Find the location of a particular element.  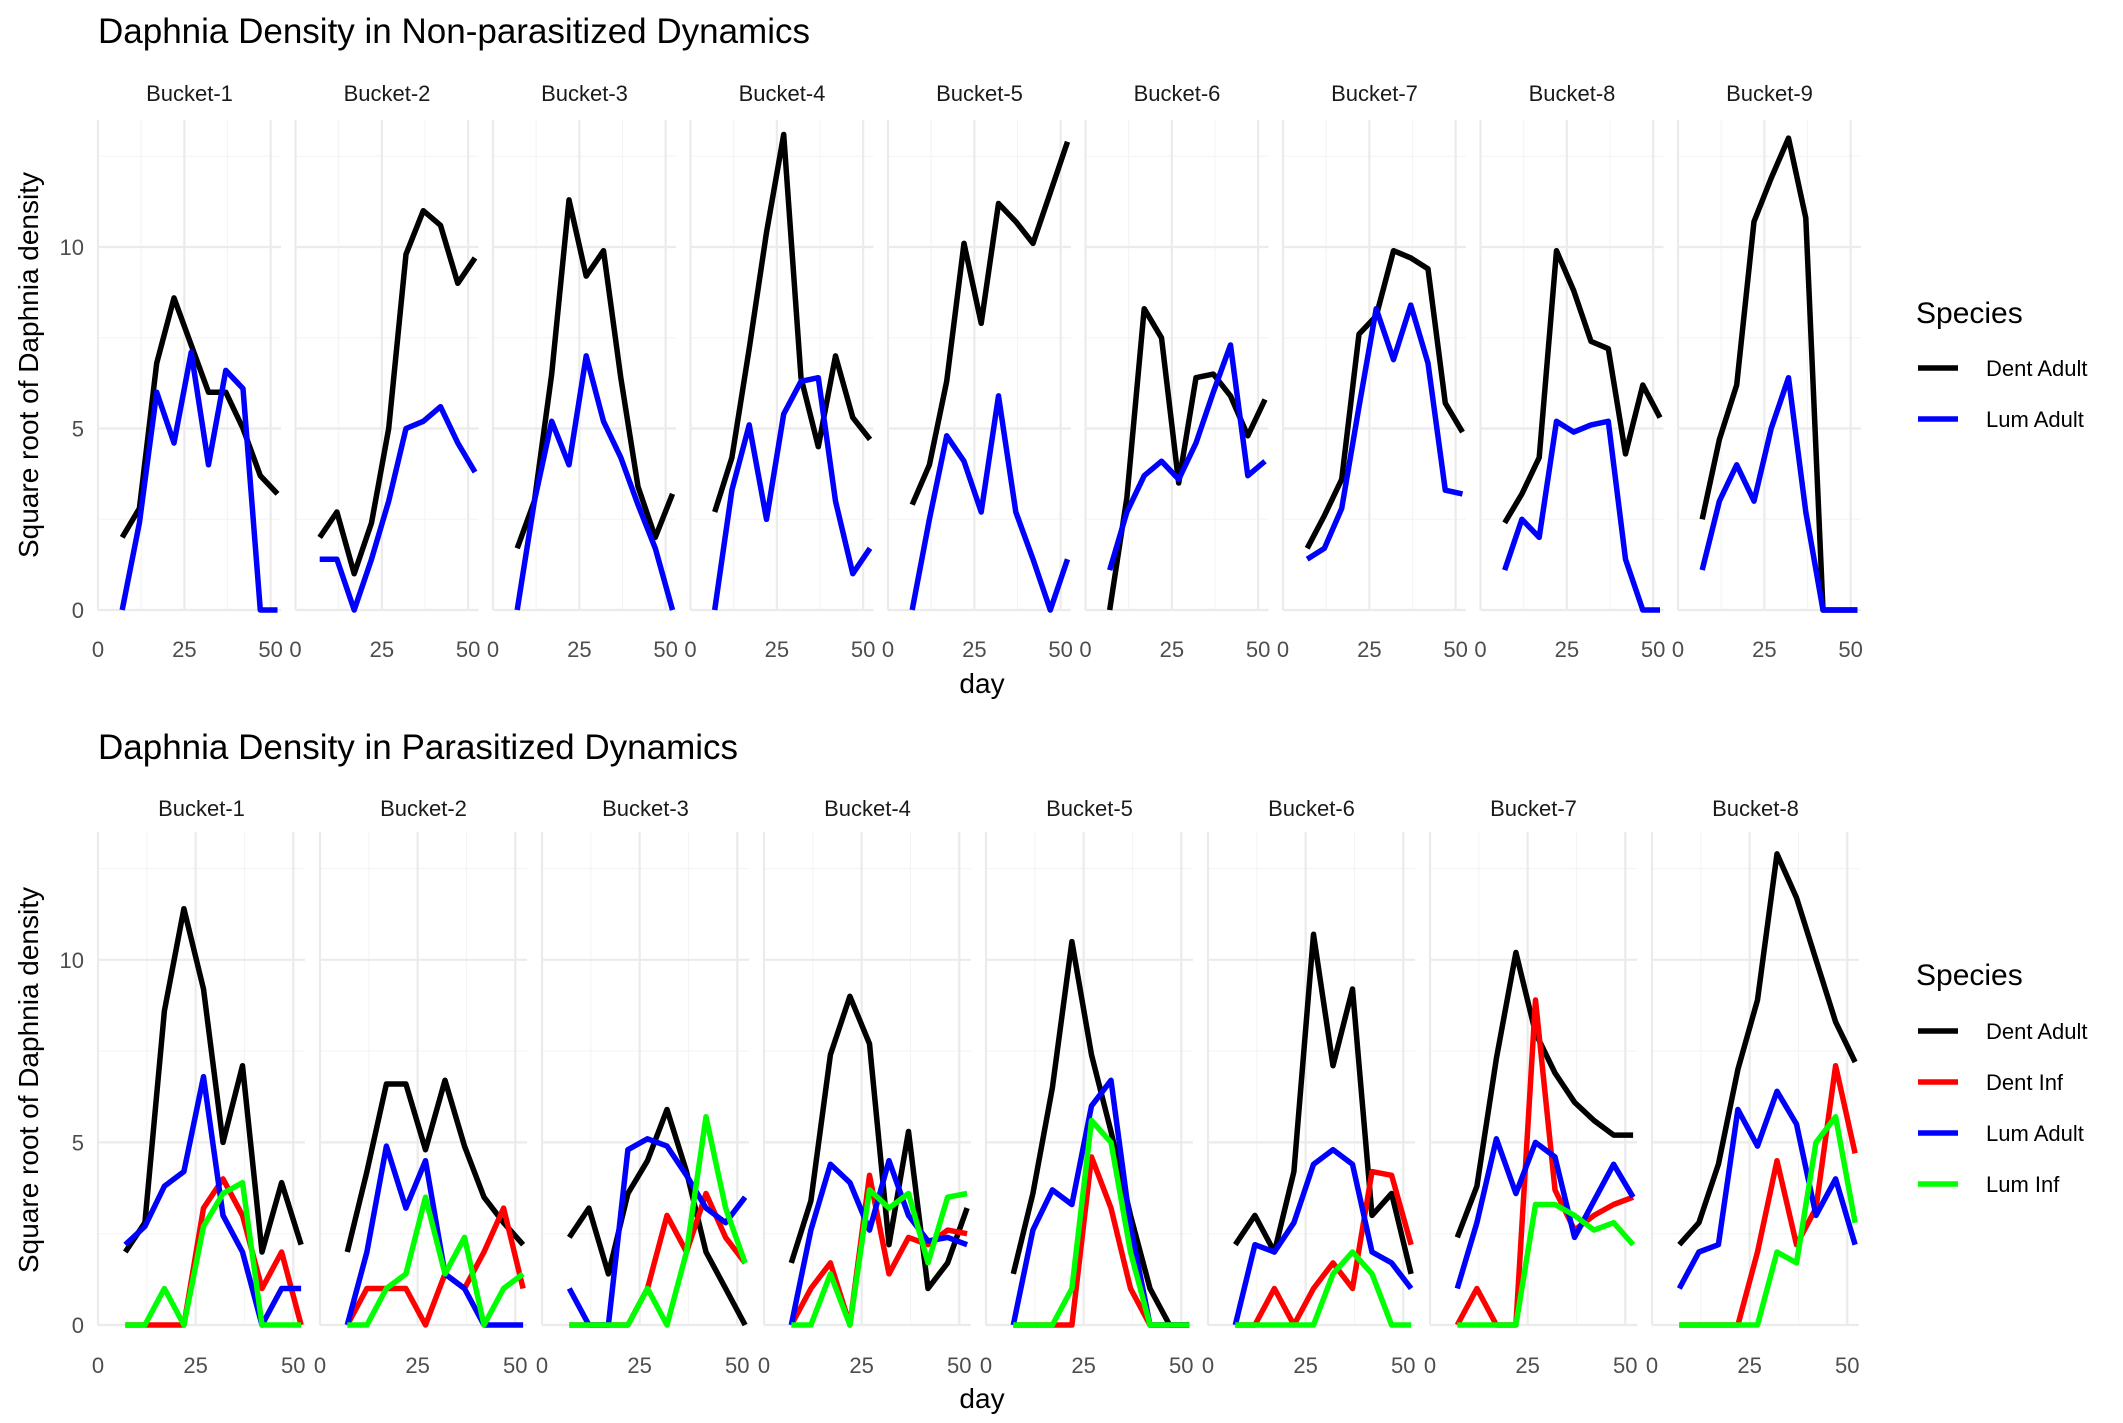

legend-label: Lum Inf is located at coordinates (2023, 1184).